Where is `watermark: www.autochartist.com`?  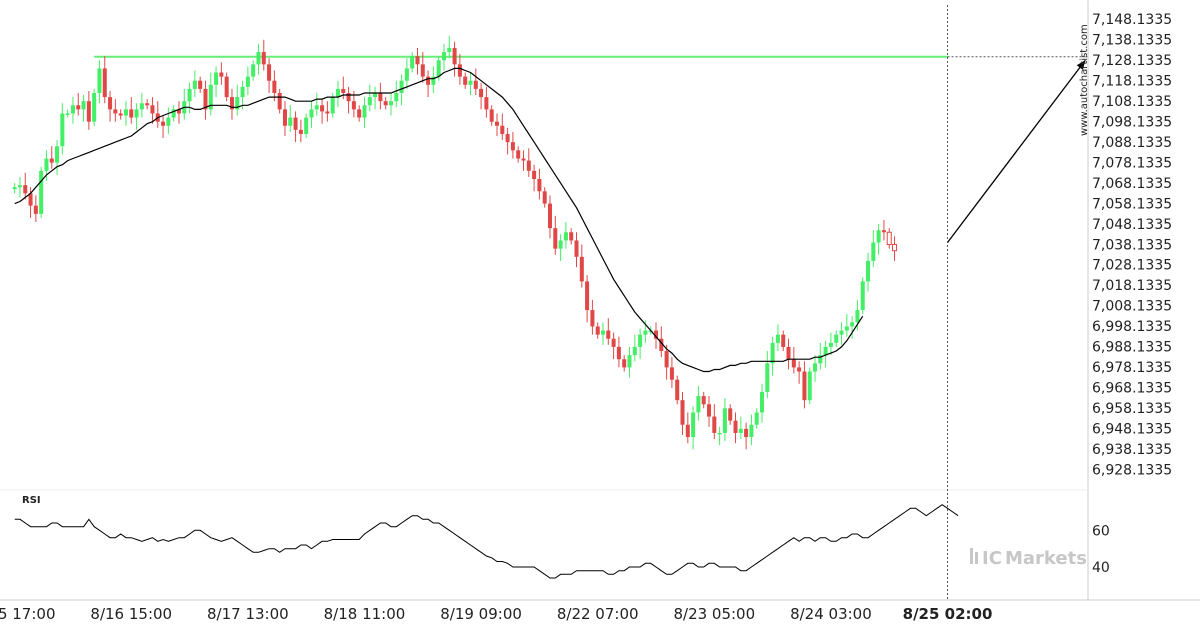 watermark: www.autochartist.com is located at coordinates (1084, 80).